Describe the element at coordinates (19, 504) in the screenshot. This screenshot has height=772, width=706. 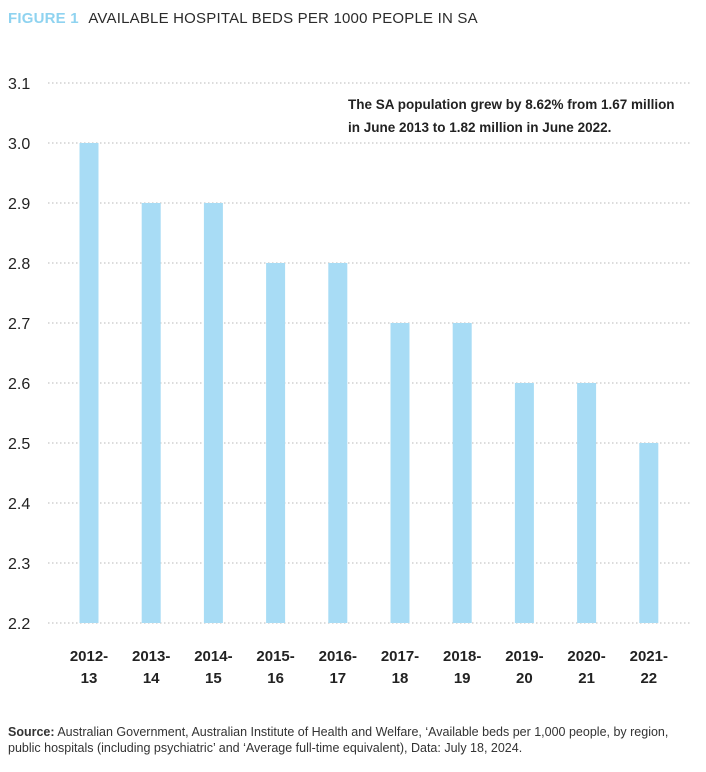
I see `y-tick-label: 2.4` at that location.